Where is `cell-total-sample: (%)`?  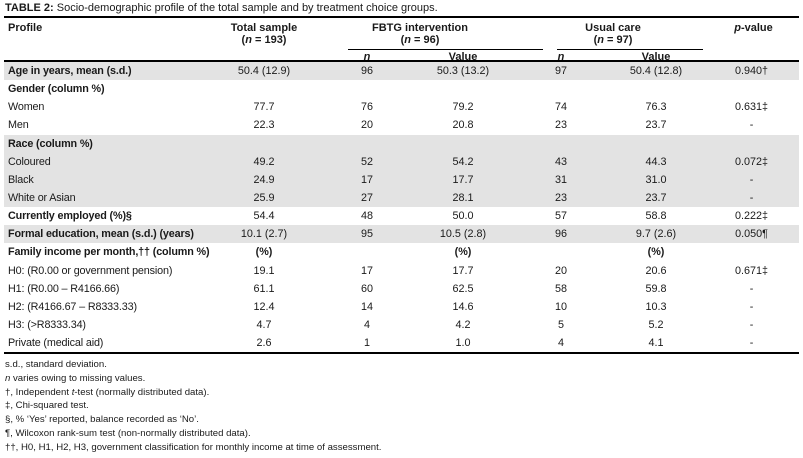 cell-total-sample: (%) is located at coordinates (264, 252).